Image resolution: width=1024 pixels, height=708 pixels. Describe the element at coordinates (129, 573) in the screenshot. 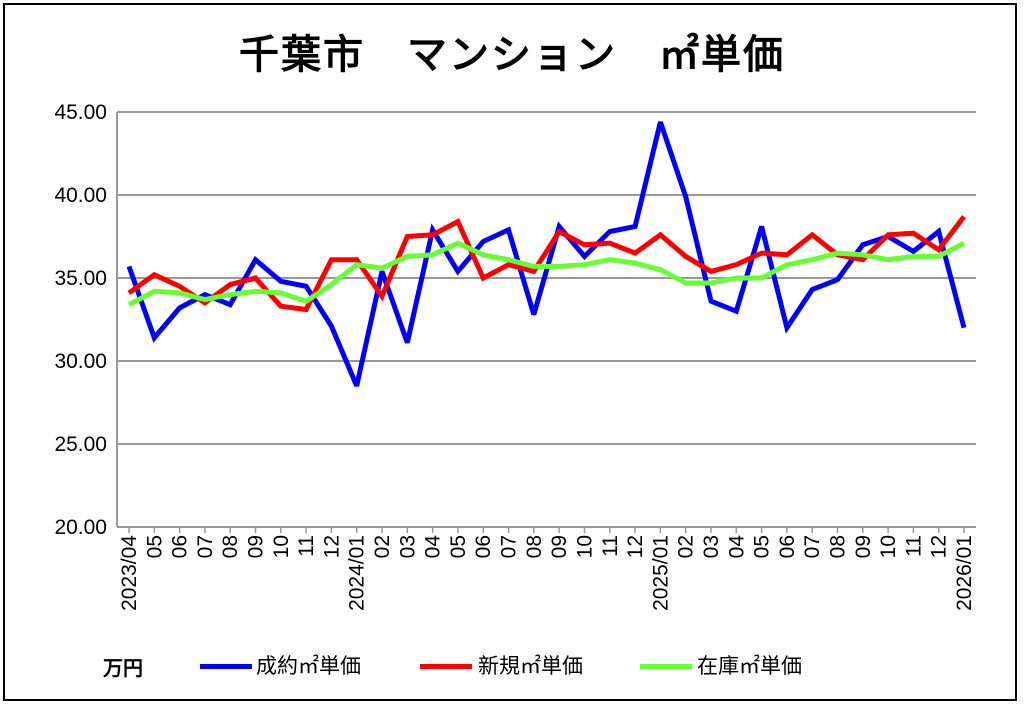

I see `x-tick-label: 2023/04` at that location.